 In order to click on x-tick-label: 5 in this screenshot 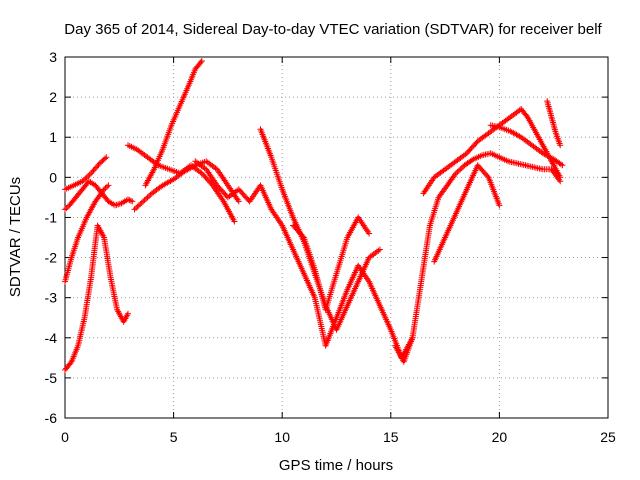, I will do `click(174, 437)`.